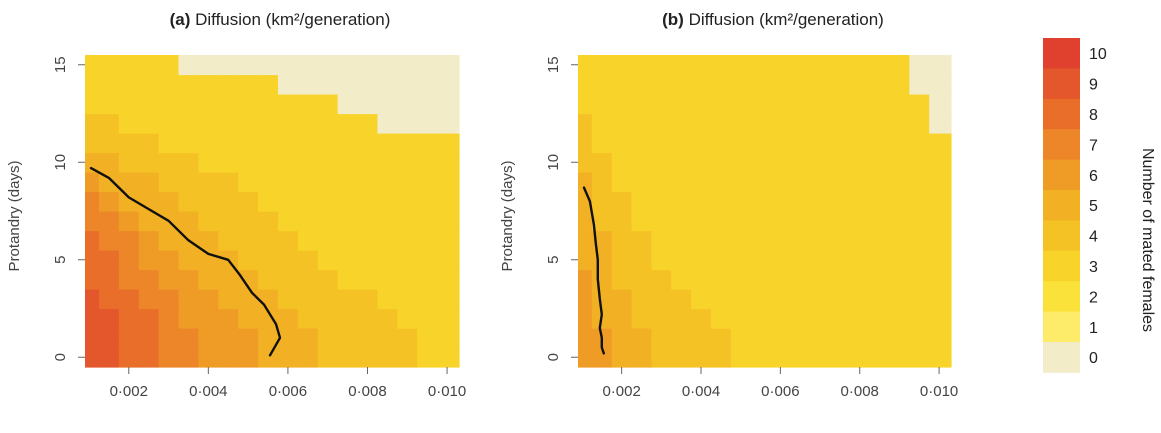  I want to click on legend-label: 4, so click(1093, 237).